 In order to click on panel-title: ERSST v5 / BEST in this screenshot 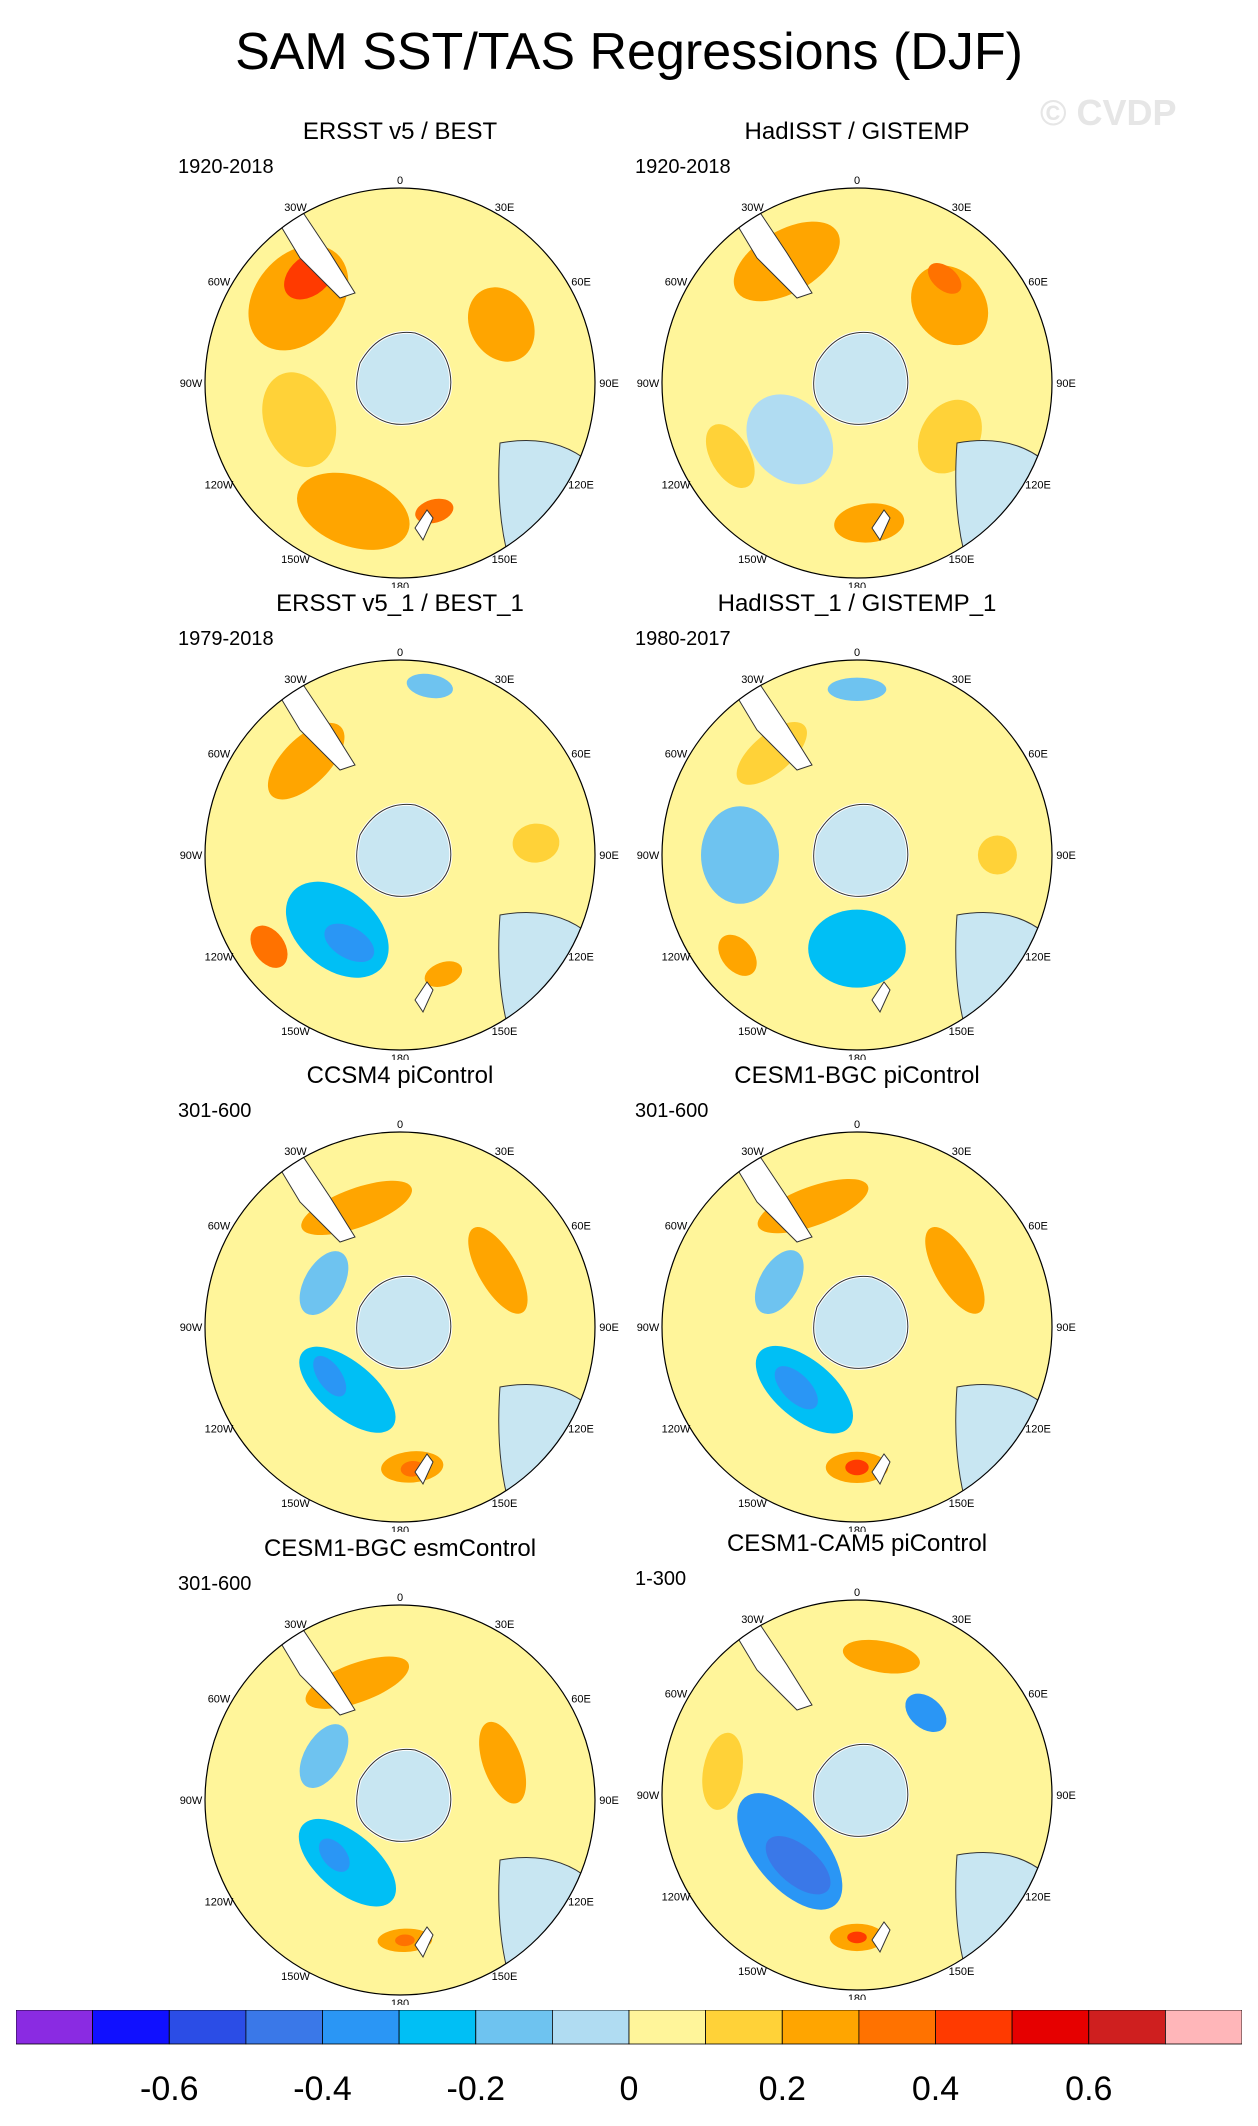, I will do `click(400, 131)`.